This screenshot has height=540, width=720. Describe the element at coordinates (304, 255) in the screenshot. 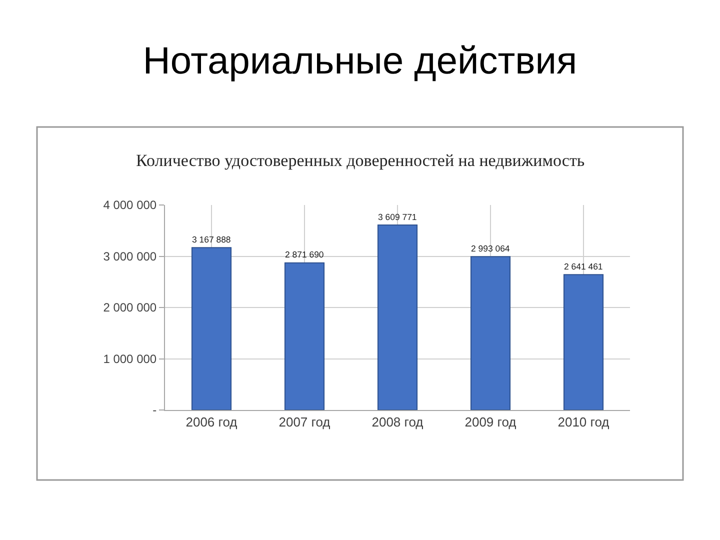

I see `data-label: 2 871 690` at that location.